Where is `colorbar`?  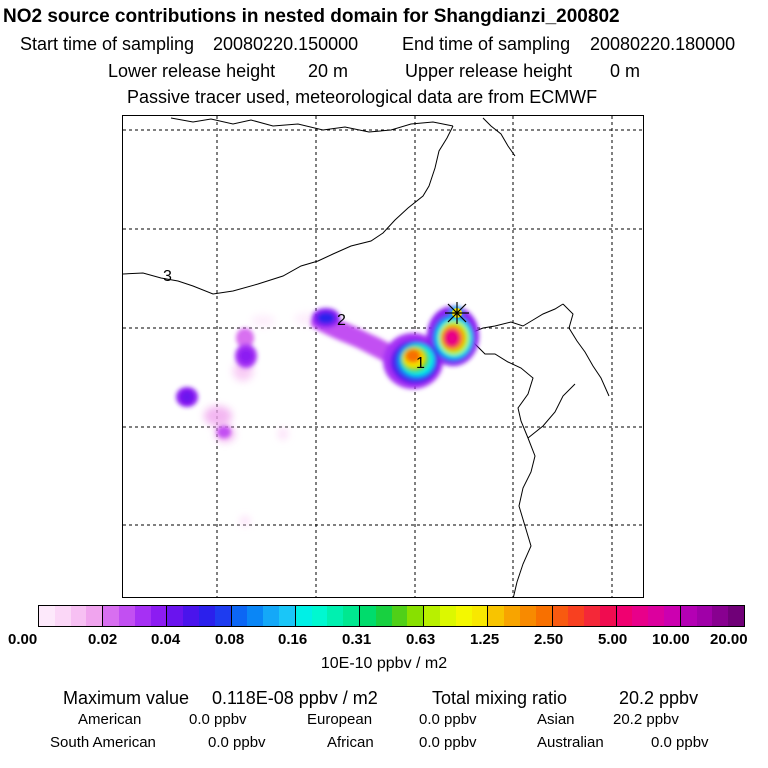
colorbar is located at coordinates (391, 616).